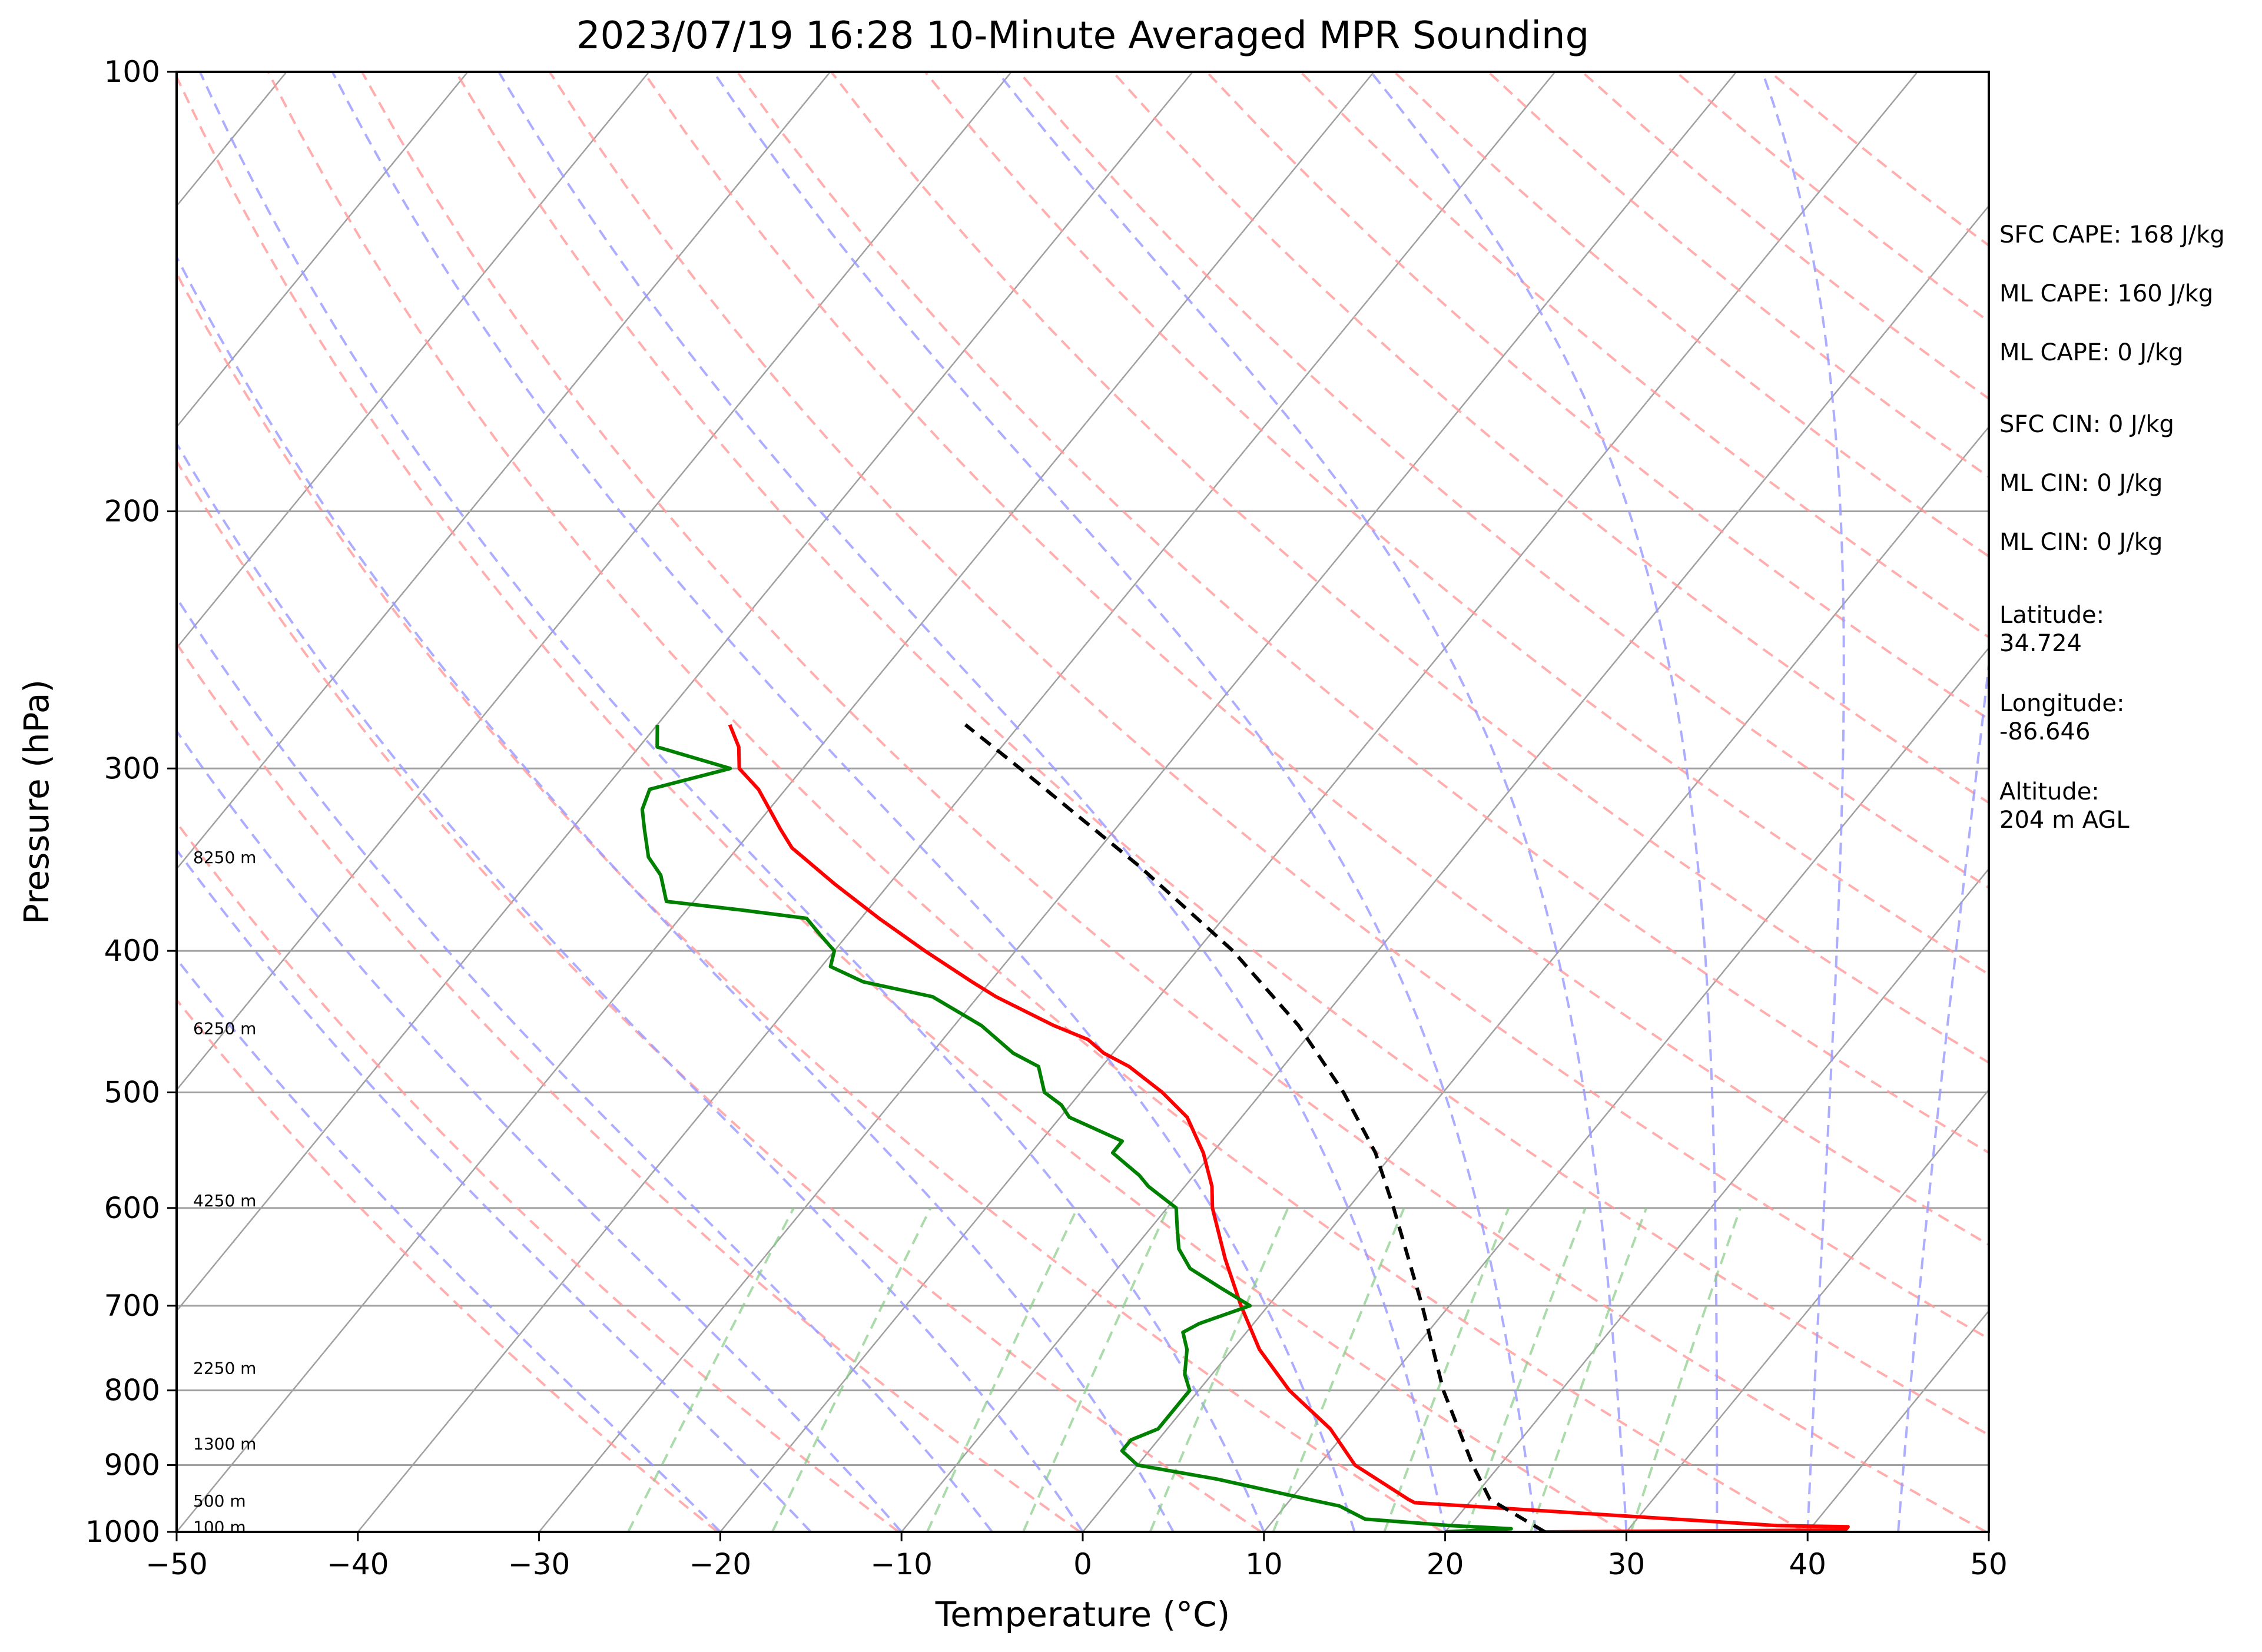 This screenshot has width=2262, height=1652. Describe the element at coordinates (2044, 731) in the screenshot. I see `info-text-line: -86.646` at that location.